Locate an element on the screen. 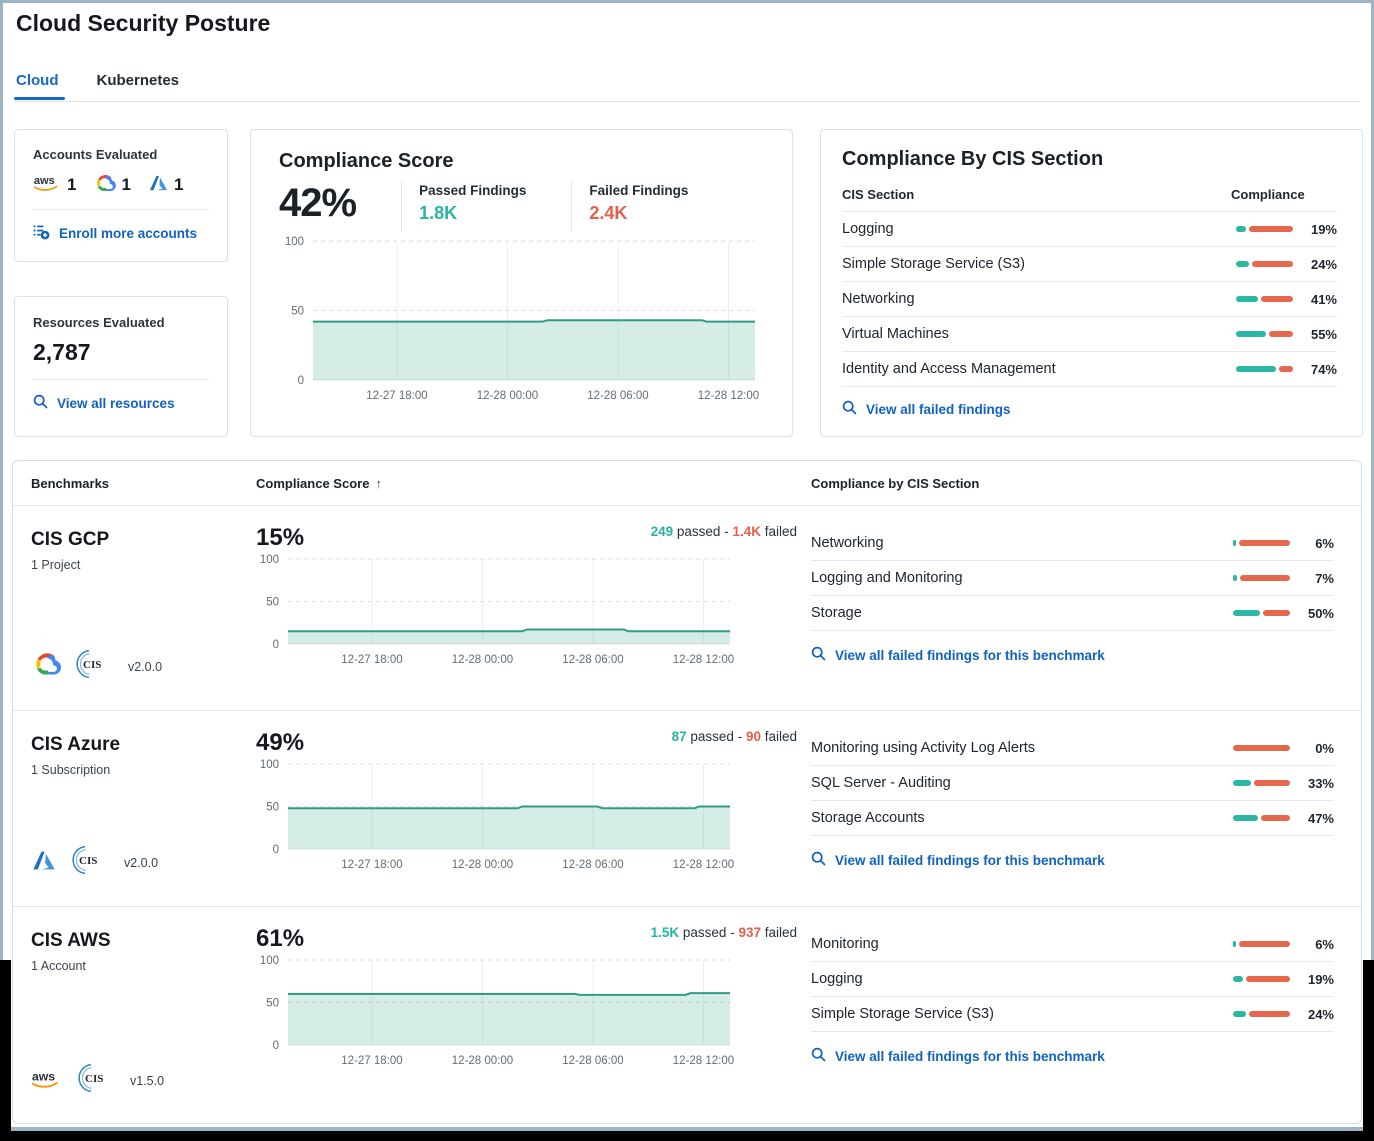  tab-bar: Cloud Kubernetes is located at coordinates (97, 86).